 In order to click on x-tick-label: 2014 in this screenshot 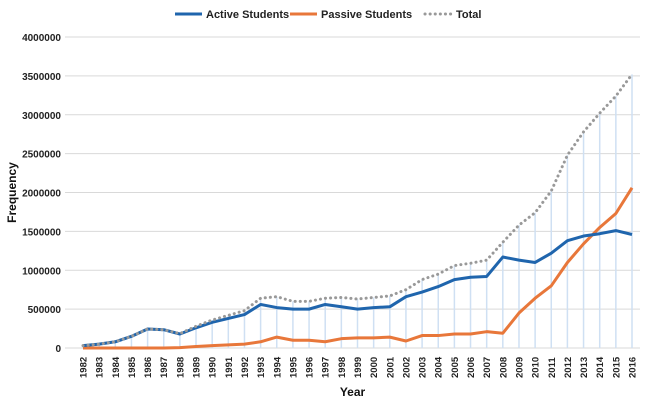, I will do `click(600, 367)`.